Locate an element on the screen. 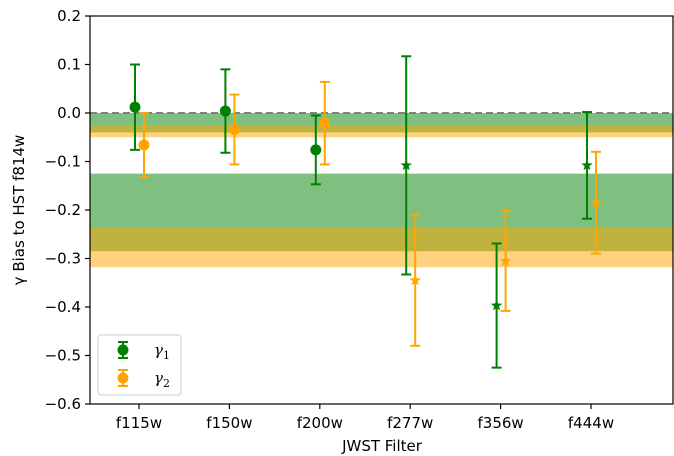 The image size is (674, 456). marker-gamma1-f277w is located at coordinates (406, 165).